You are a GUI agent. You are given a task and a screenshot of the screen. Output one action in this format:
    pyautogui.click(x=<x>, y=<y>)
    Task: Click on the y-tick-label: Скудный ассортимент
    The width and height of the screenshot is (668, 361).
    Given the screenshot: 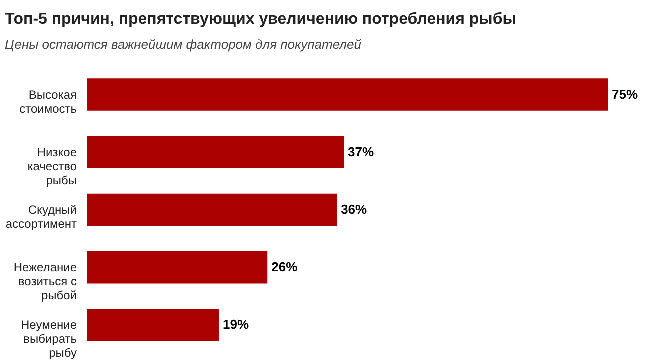 What is the action you would take?
    pyautogui.click(x=42, y=217)
    